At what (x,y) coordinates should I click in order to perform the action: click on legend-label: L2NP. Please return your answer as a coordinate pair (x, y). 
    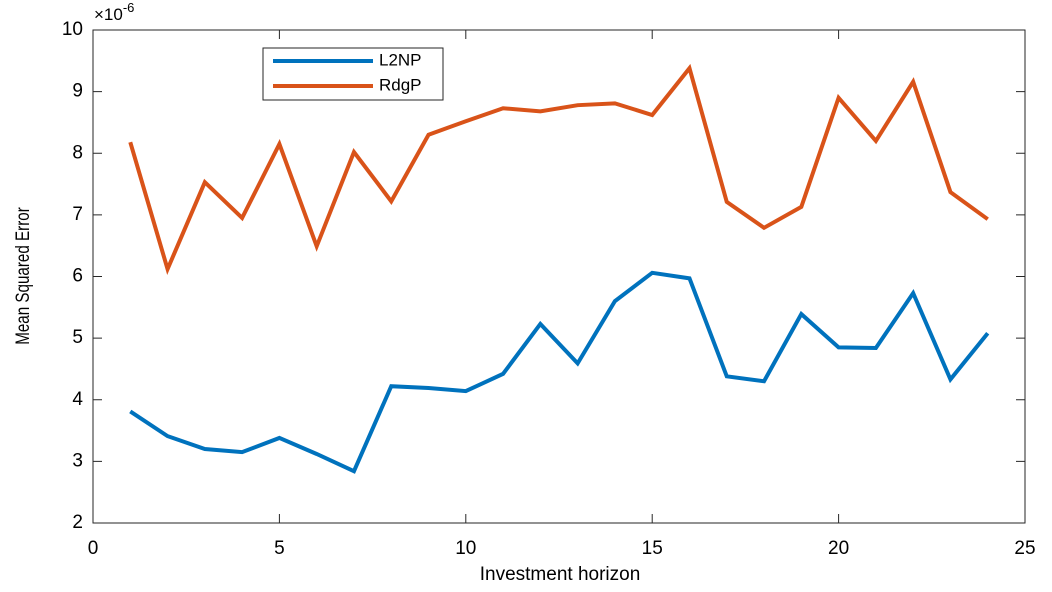
    Looking at the image, I should click on (400, 59).